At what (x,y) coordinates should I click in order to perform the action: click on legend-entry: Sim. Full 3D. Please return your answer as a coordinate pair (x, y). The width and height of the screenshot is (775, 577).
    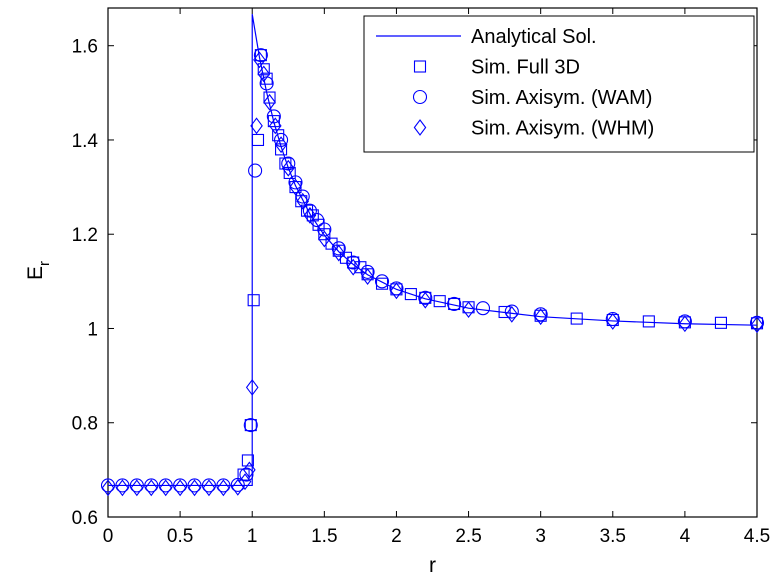
    Looking at the image, I should click on (496, 68).